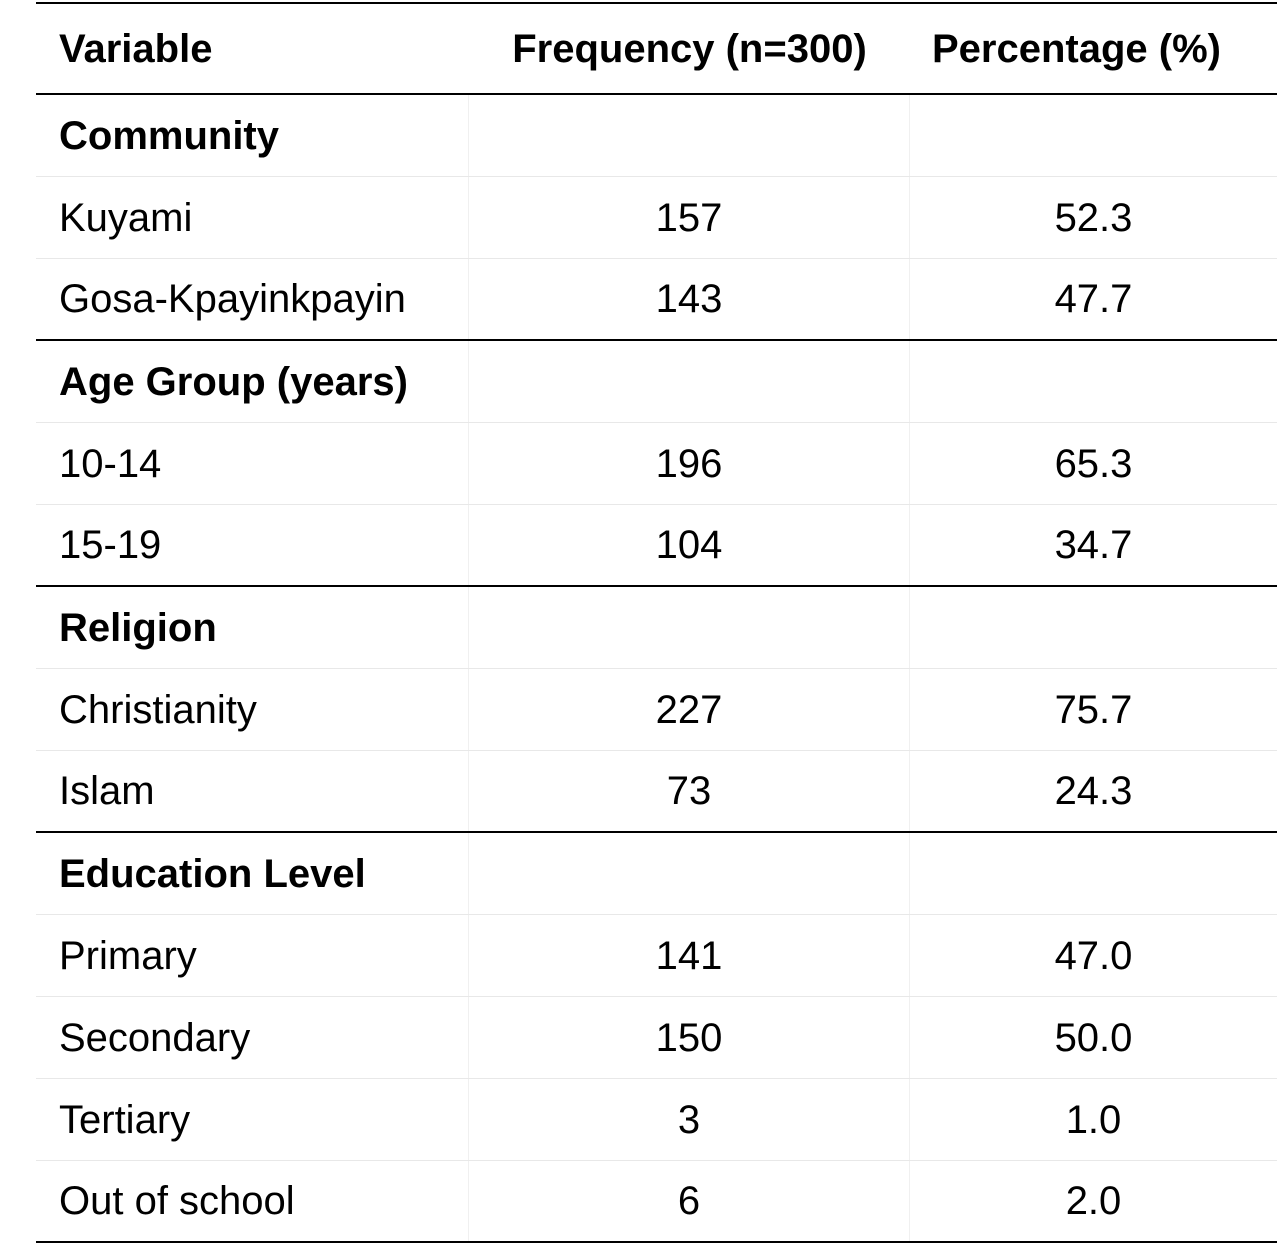 The image size is (1280, 1256). I want to click on percentage-cell: 24.3, so click(1093, 791).